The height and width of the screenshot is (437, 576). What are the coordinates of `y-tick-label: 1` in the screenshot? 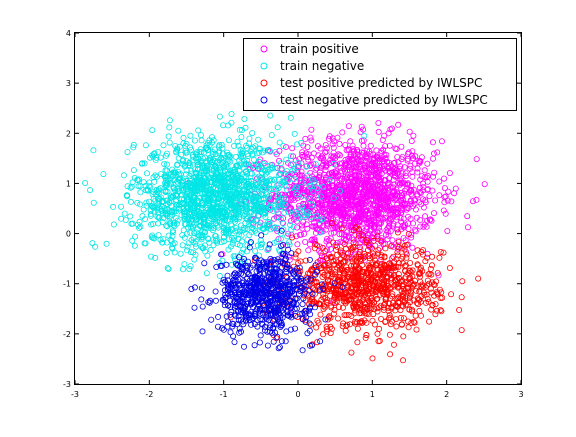 It's located at (68, 183).